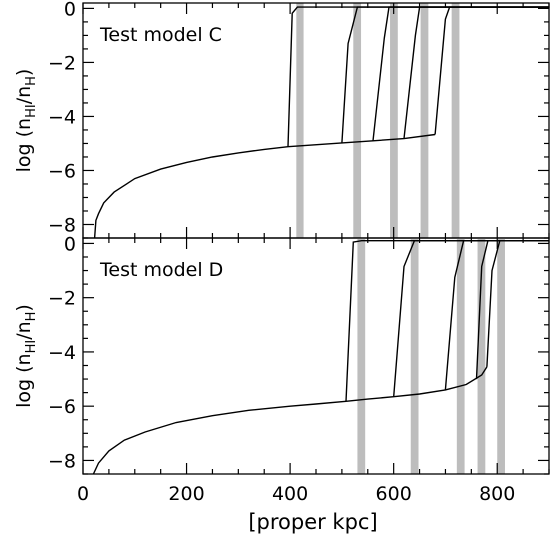 The image size is (551, 551). Describe the element at coordinates (160, 35) in the screenshot. I see `panel-label: Test model C` at that location.